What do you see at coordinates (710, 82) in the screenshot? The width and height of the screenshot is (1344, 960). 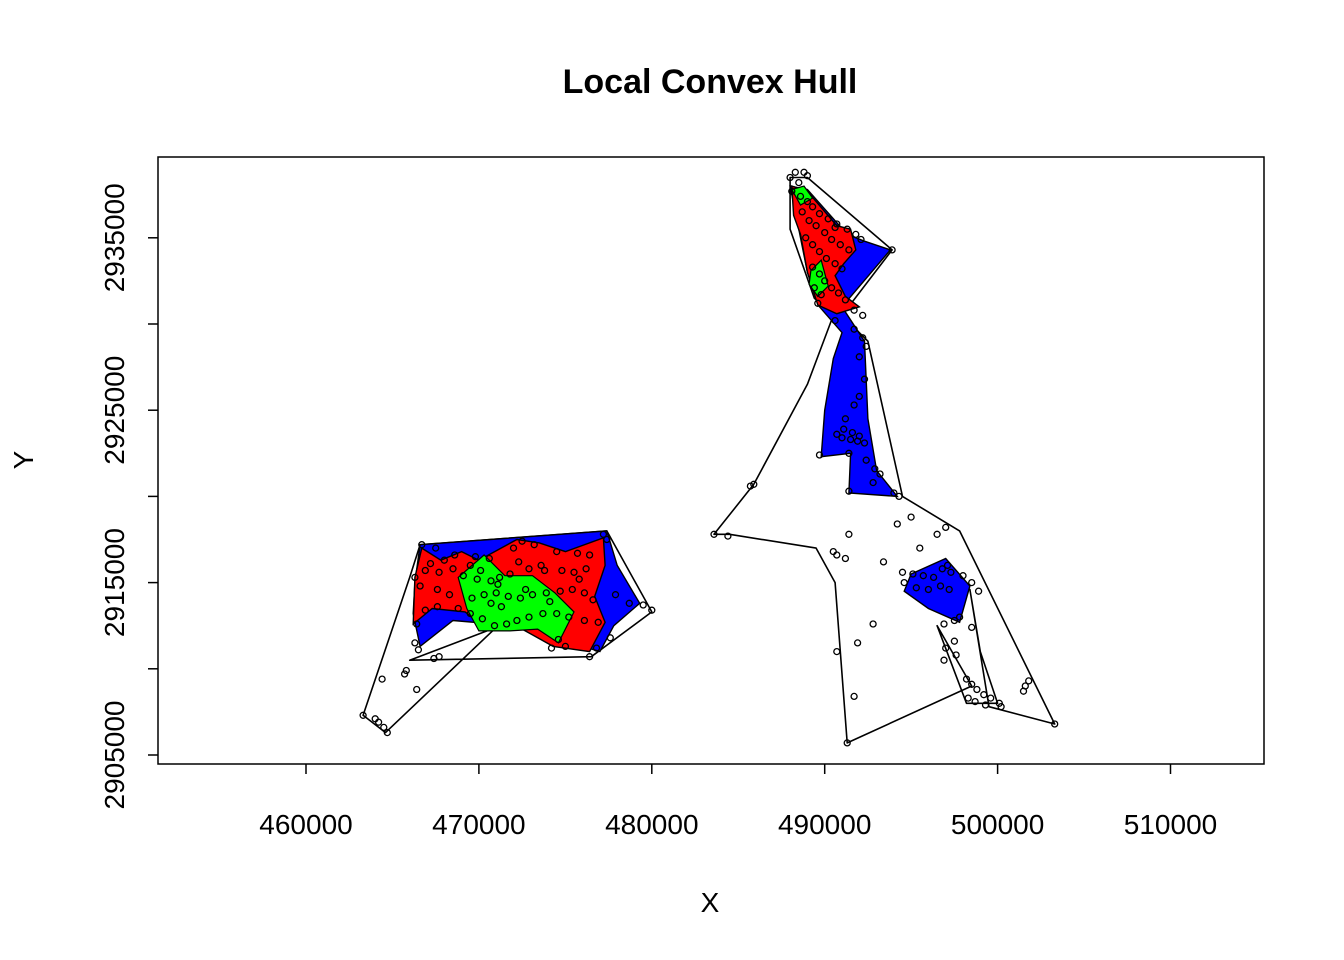 I see `chart-title: Local Convex Hull` at bounding box center [710, 82].